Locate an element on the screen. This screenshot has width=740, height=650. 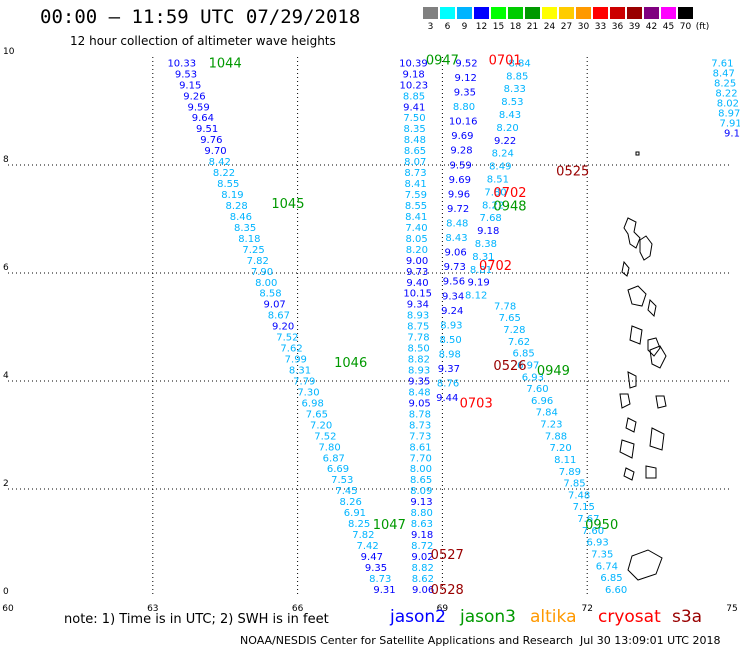
scale-label: 42 is located at coordinates (651, 27).